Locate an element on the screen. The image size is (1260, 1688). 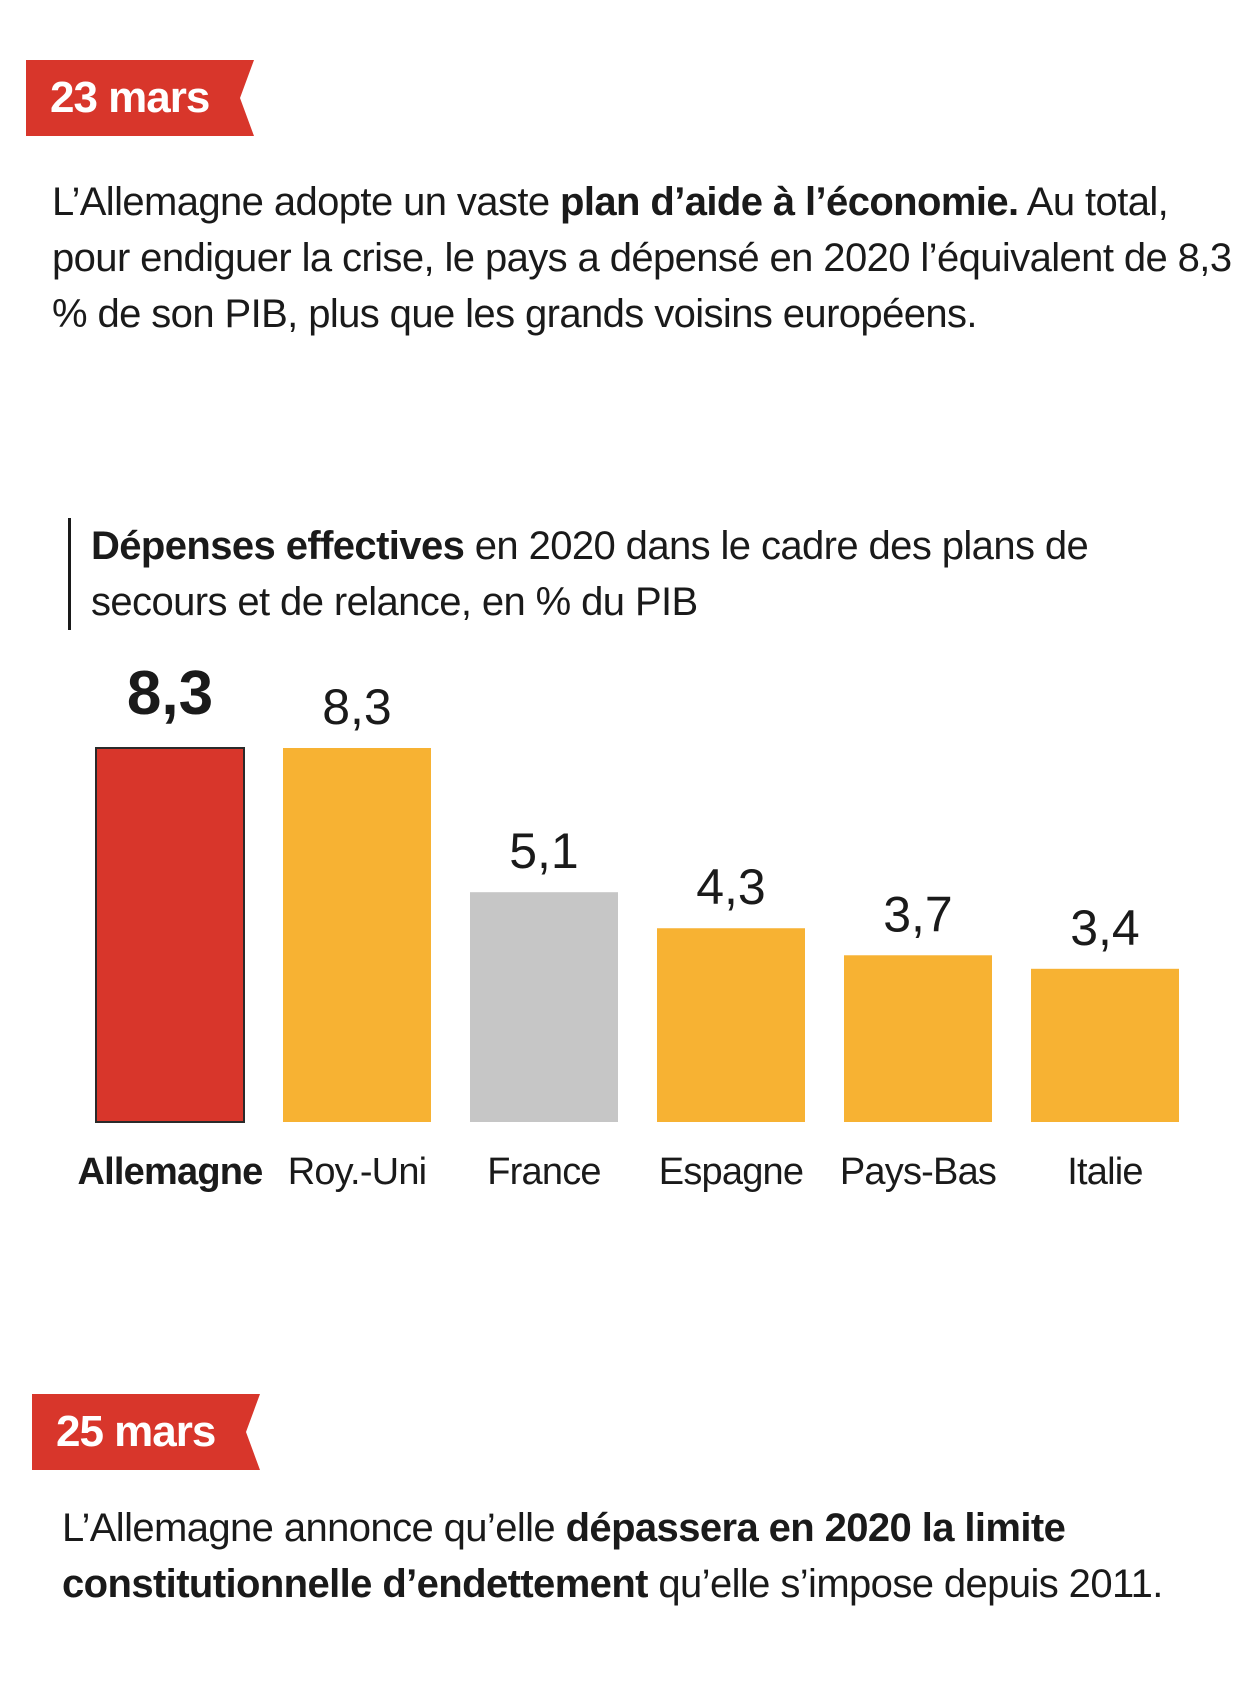
para2-text-after: qu’elle s’impose depuis 2011. is located at coordinates (905, 1584).